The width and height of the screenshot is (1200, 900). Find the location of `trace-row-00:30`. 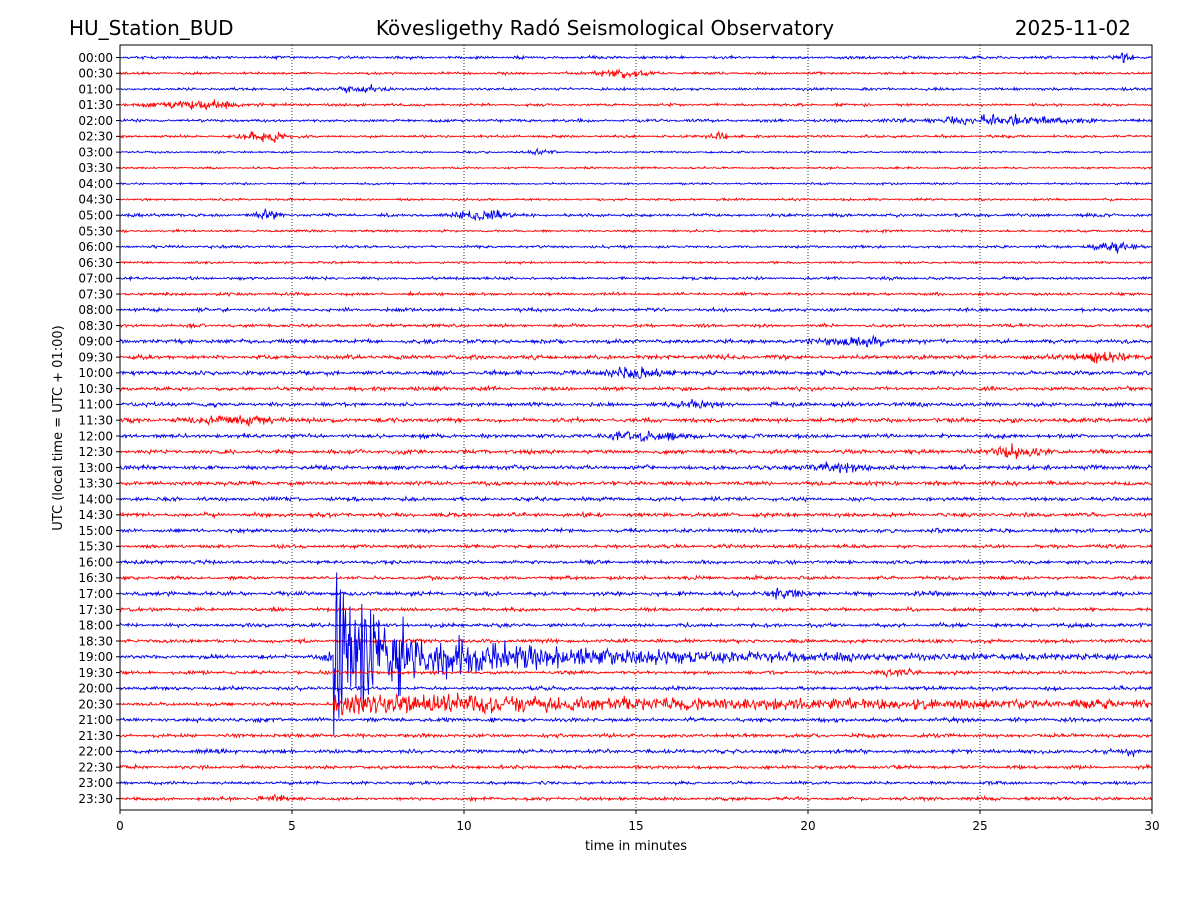

trace-row-00:30 is located at coordinates (636, 73).